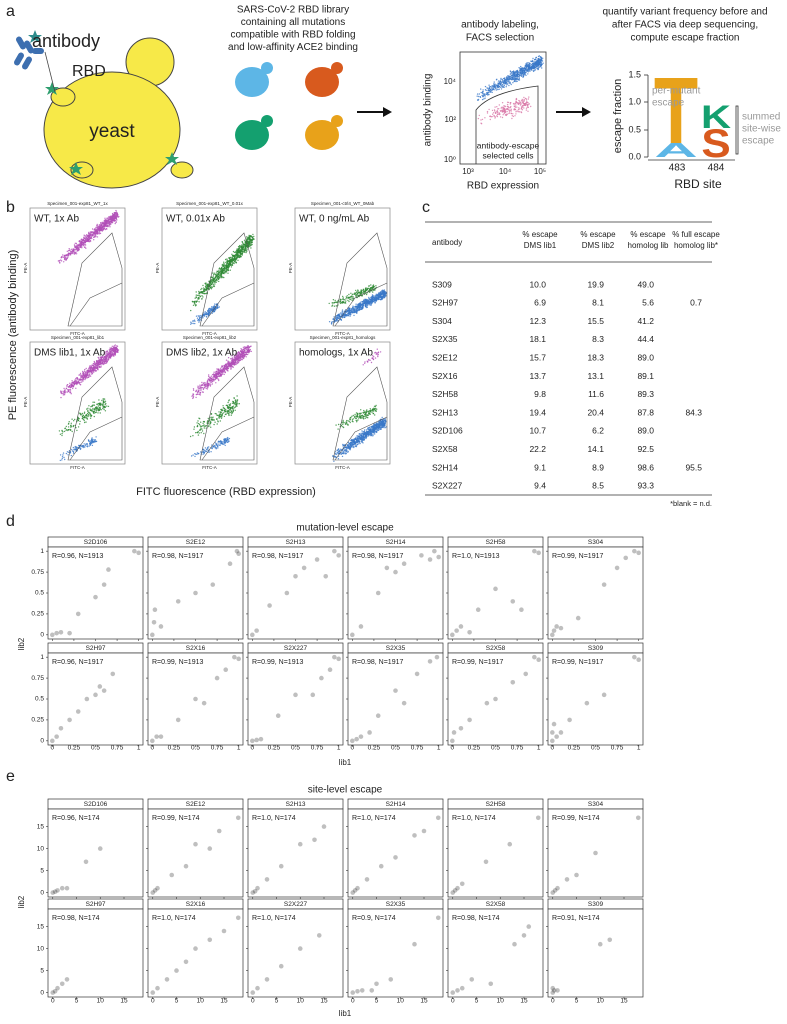  What do you see at coordinates (70, 353) in the screenshot?
I see `facs-label: DMS lib1, 1x Ab` at bounding box center [70, 353].